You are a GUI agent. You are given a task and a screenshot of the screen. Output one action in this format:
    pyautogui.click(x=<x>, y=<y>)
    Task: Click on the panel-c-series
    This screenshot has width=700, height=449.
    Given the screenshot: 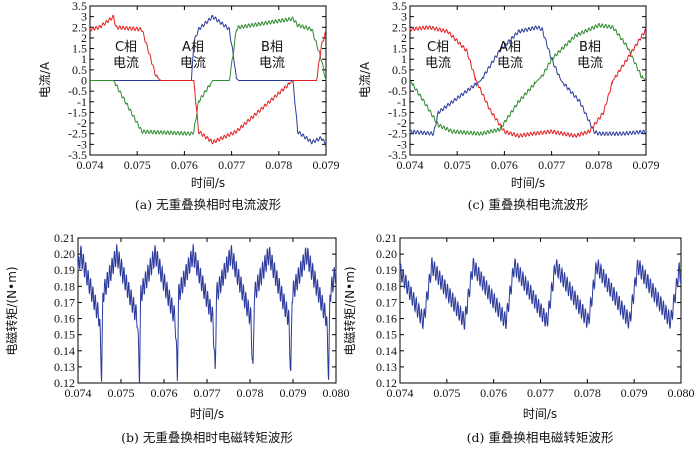 What is the action you would take?
    pyautogui.click(x=528, y=81)
    